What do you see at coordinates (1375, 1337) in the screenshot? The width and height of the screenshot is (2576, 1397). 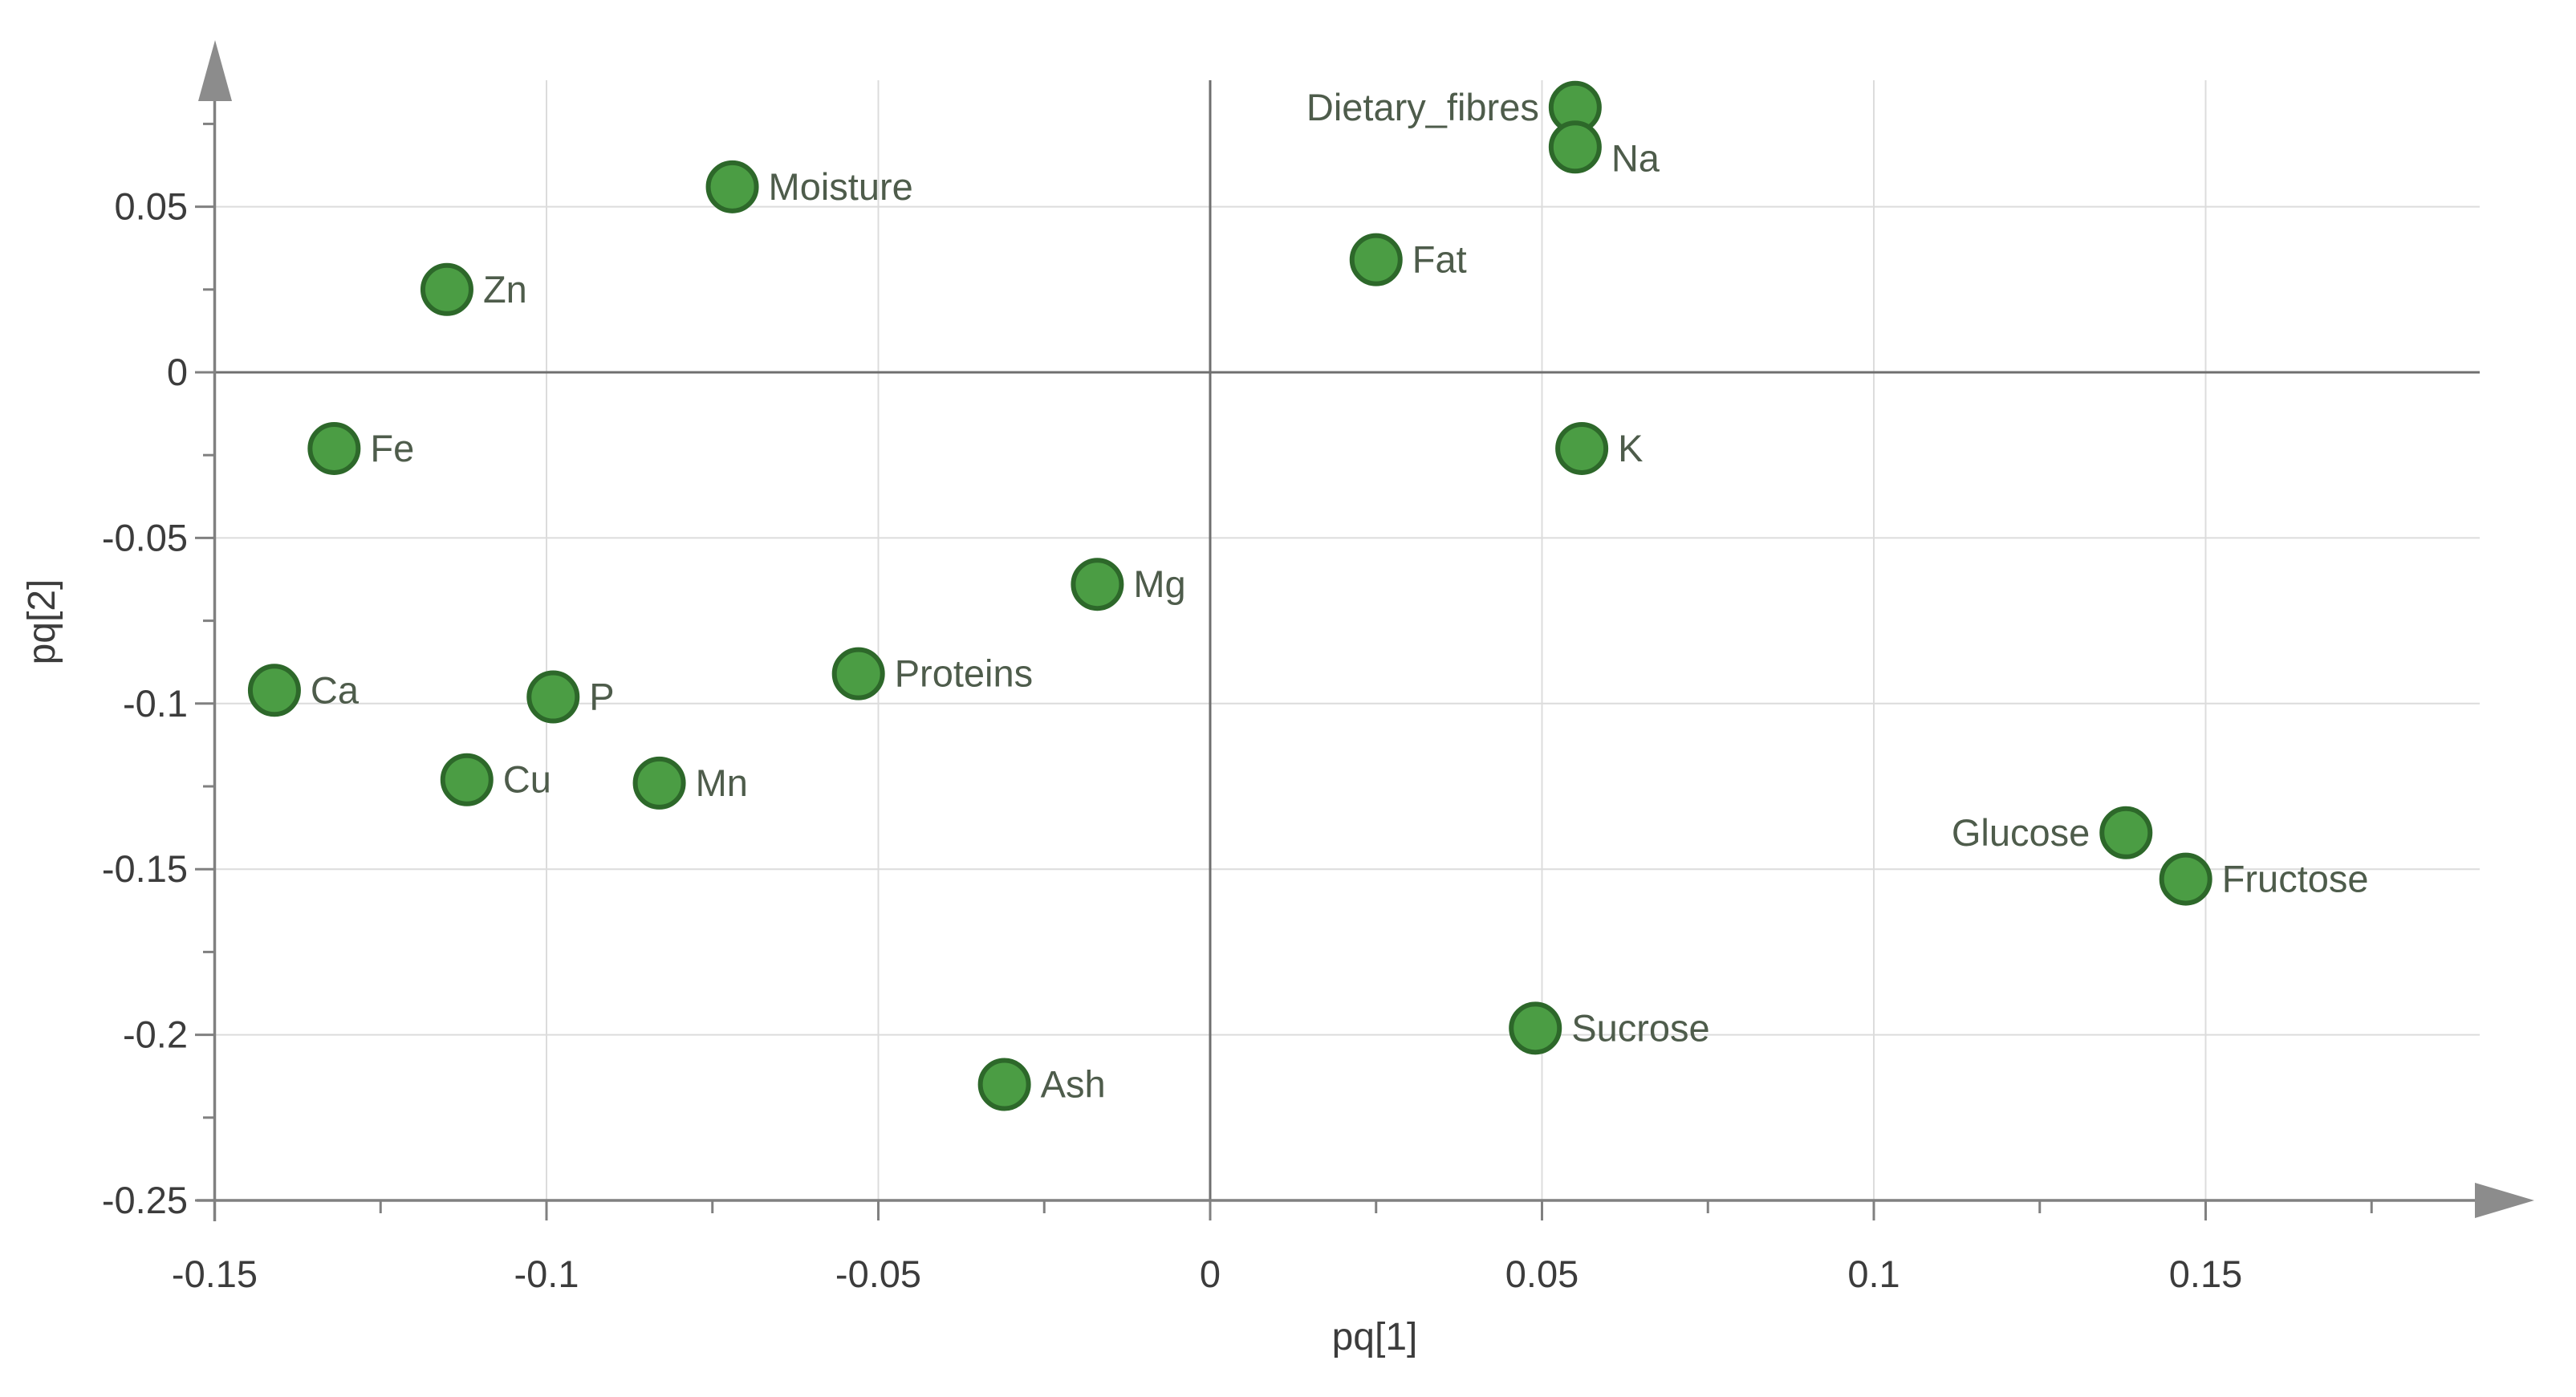 I see `x-axis-title: pq[1]` at bounding box center [1375, 1337].